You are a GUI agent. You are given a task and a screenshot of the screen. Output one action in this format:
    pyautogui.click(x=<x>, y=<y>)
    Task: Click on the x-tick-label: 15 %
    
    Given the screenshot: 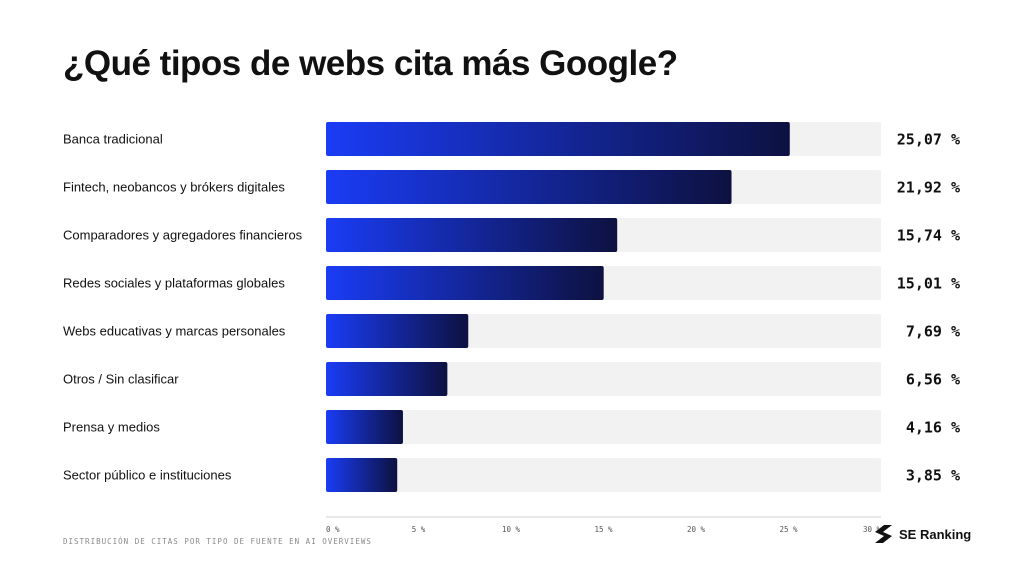 What is the action you would take?
    pyautogui.click(x=603, y=529)
    